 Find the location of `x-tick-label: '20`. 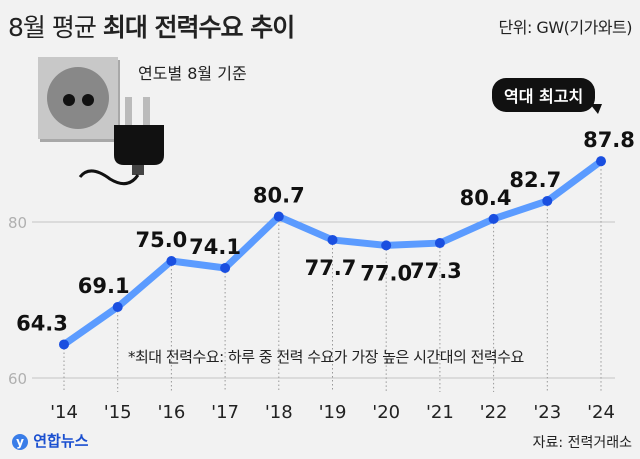

x-tick-label: '20 is located at coordinates (386, 412).